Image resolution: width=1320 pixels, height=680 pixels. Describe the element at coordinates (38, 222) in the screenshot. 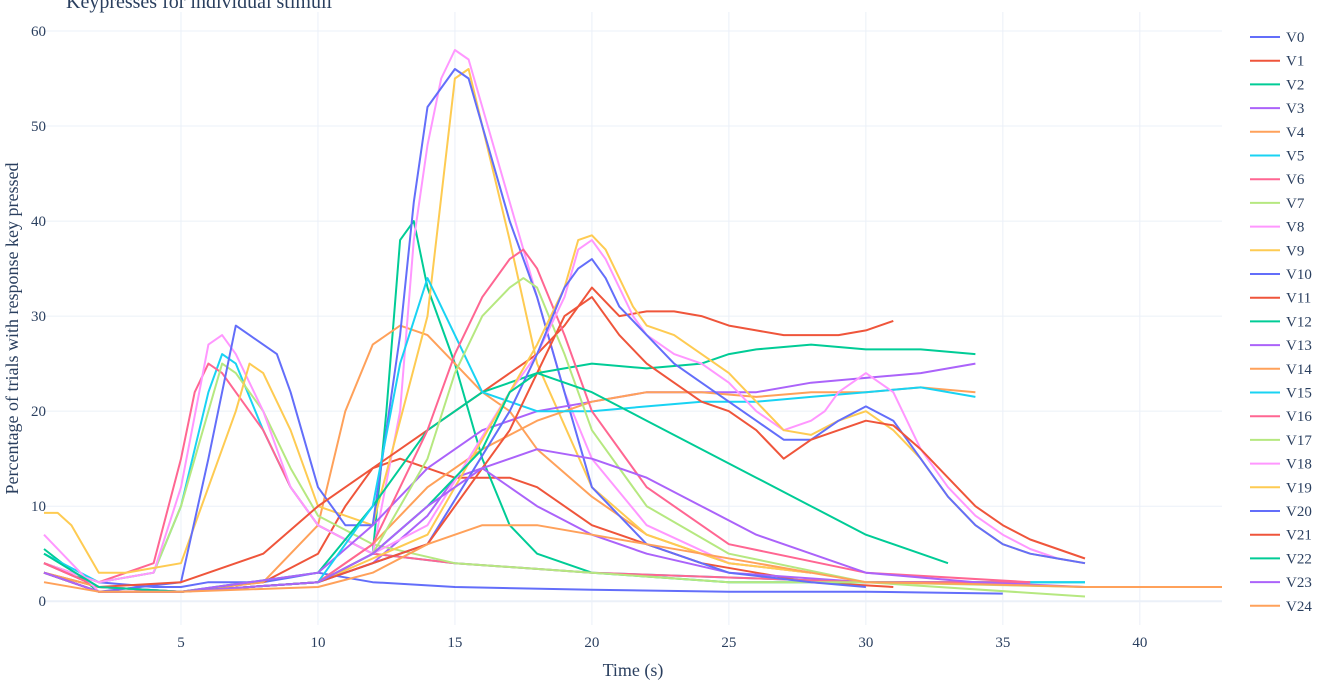

I see `y-tick-label: 40` at that location.